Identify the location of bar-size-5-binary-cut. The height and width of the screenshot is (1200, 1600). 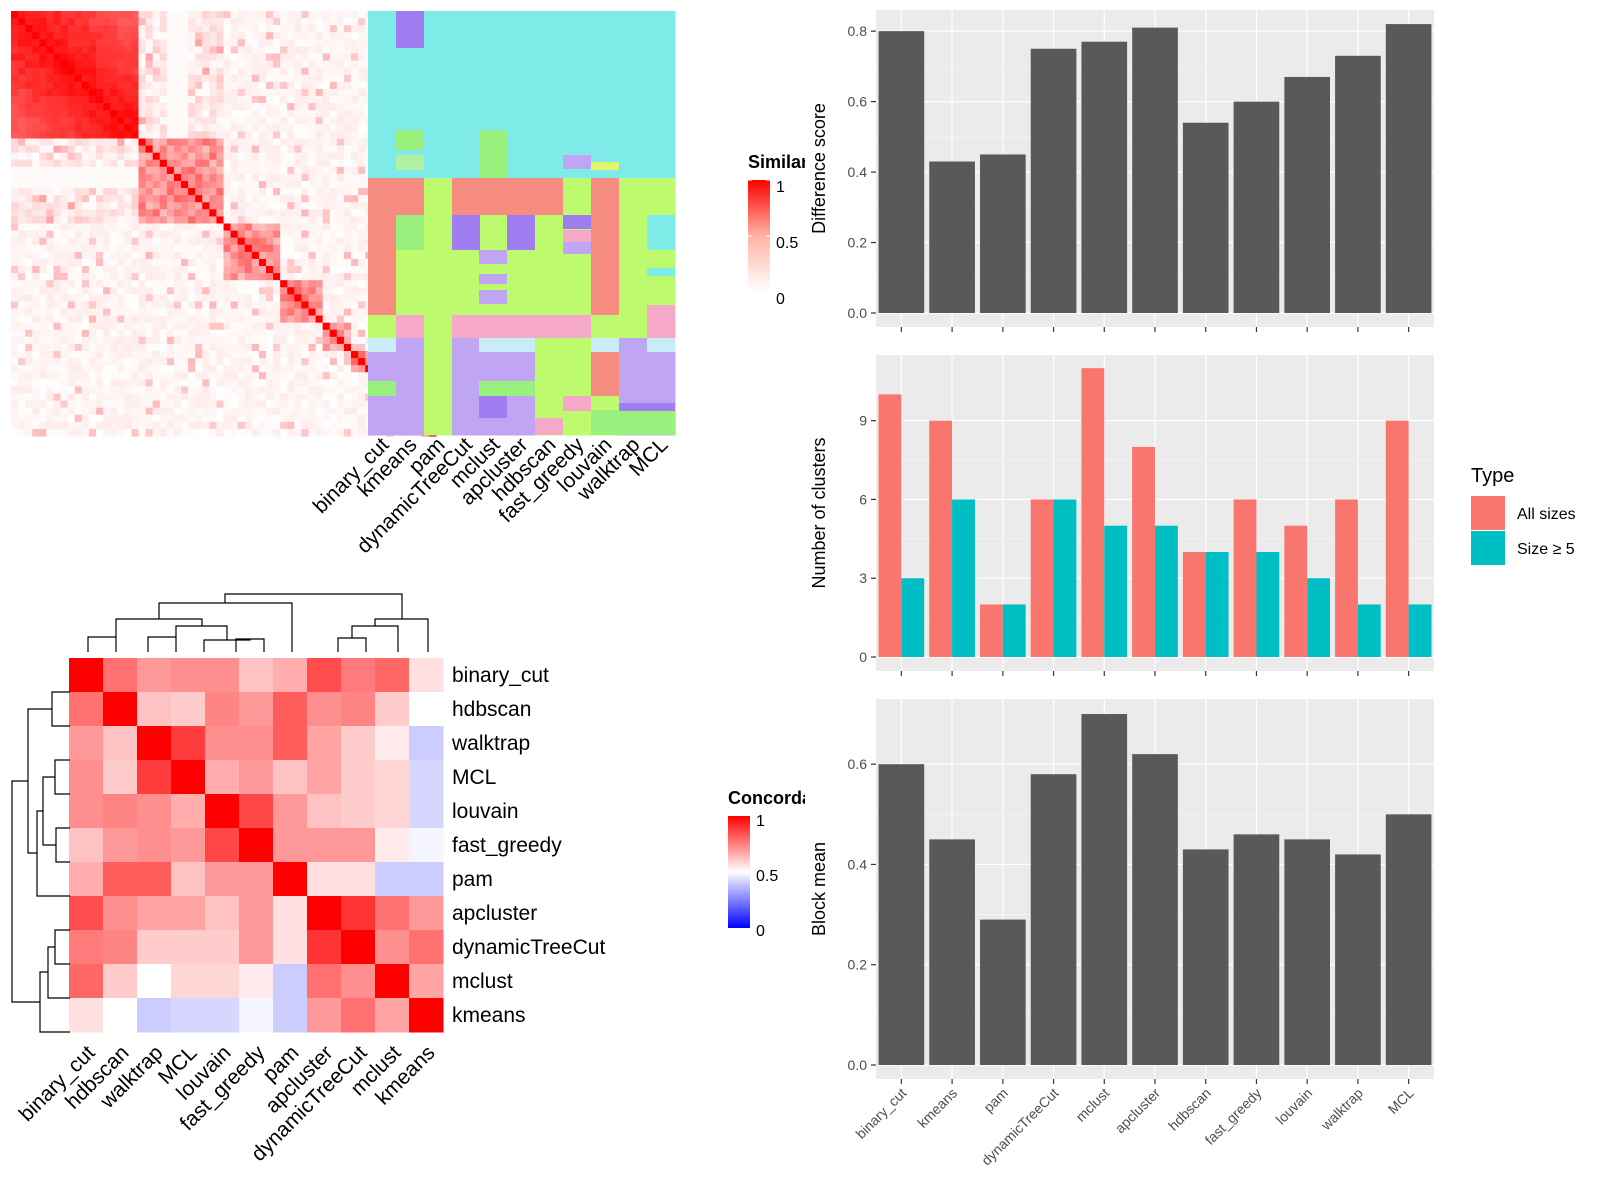
(913, 617).